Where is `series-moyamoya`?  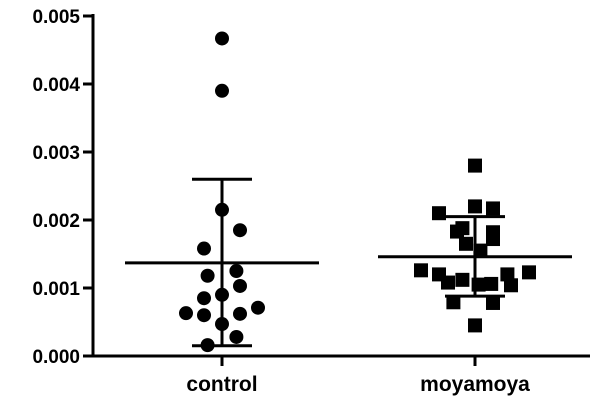
series-moyamoya is located at coordinates (475, 245).